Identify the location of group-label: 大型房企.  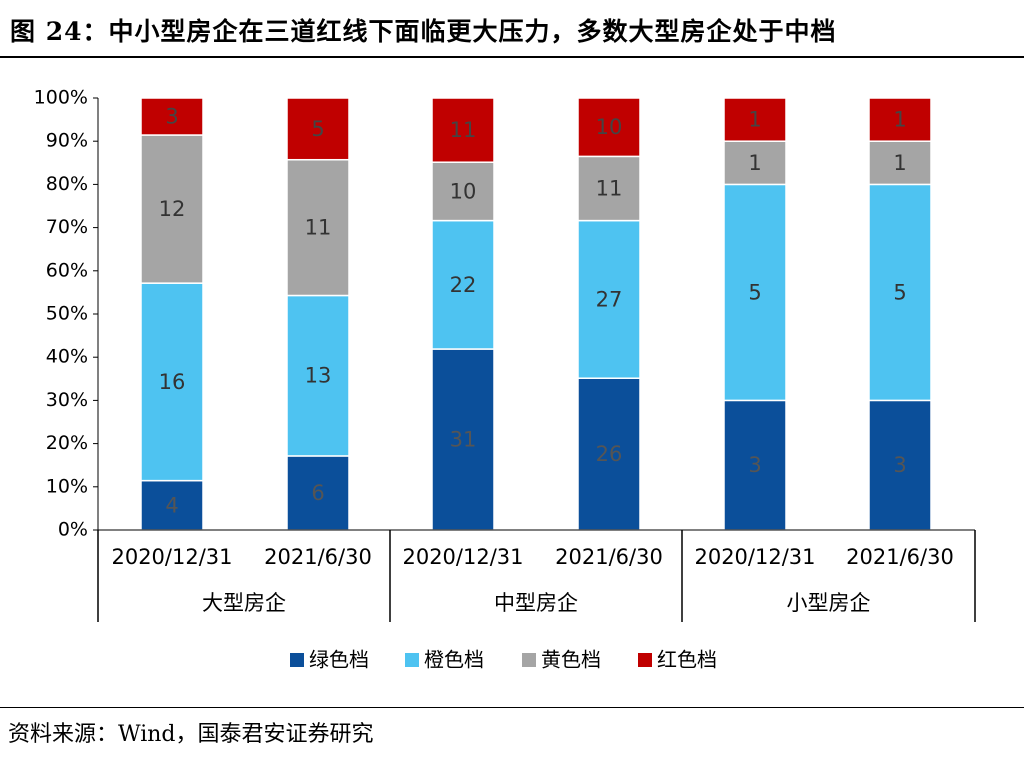
(244, 603).